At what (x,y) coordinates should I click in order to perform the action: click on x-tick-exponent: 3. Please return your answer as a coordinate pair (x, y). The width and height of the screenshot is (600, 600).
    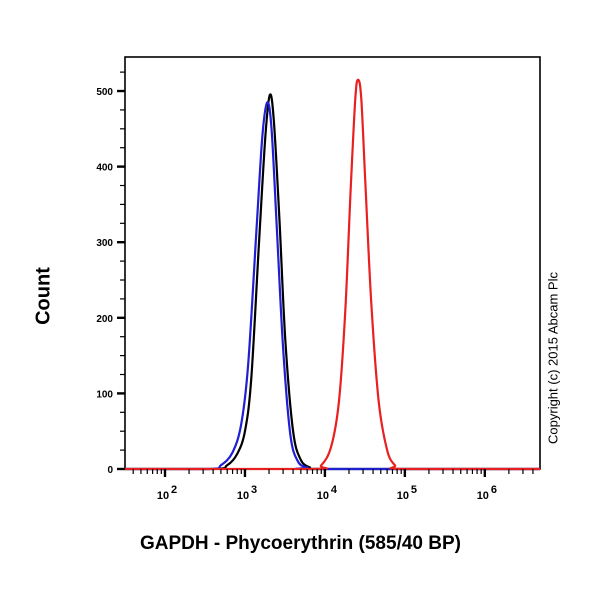
    Looking at the image, I should click on (254, 490).